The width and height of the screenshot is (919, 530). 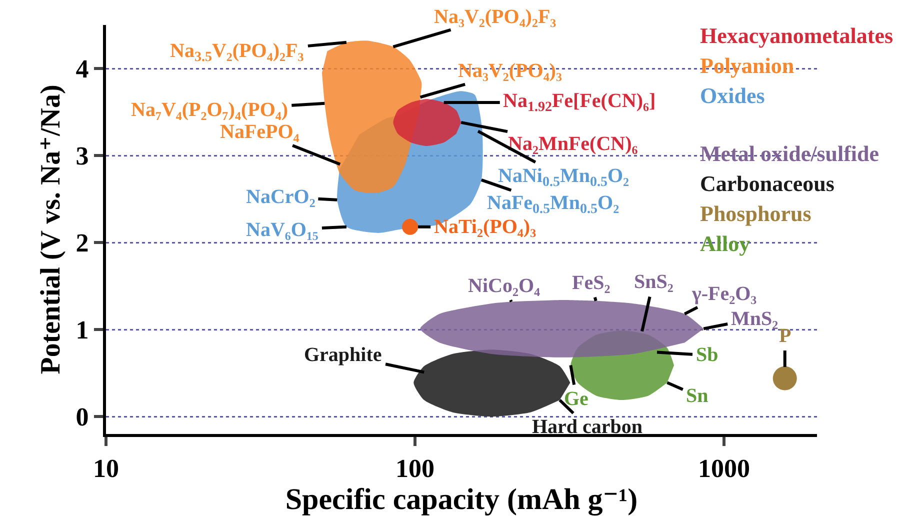 I want to click on y-tick-label: 2, so click(x=82, y=243).